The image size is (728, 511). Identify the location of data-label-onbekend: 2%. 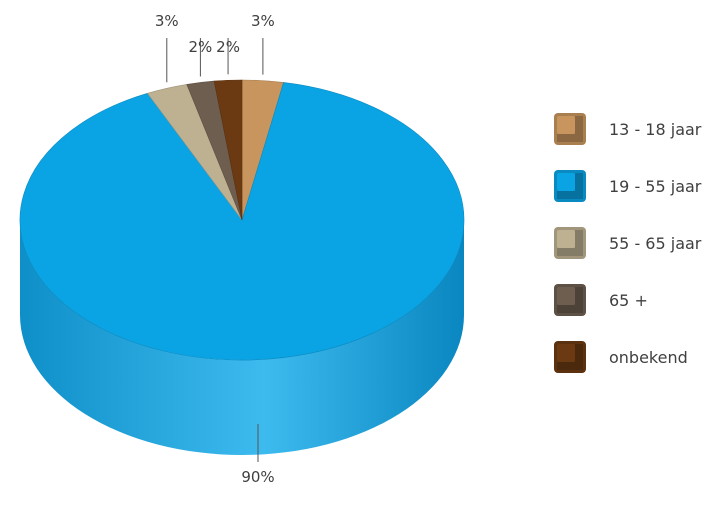
(228, 47).